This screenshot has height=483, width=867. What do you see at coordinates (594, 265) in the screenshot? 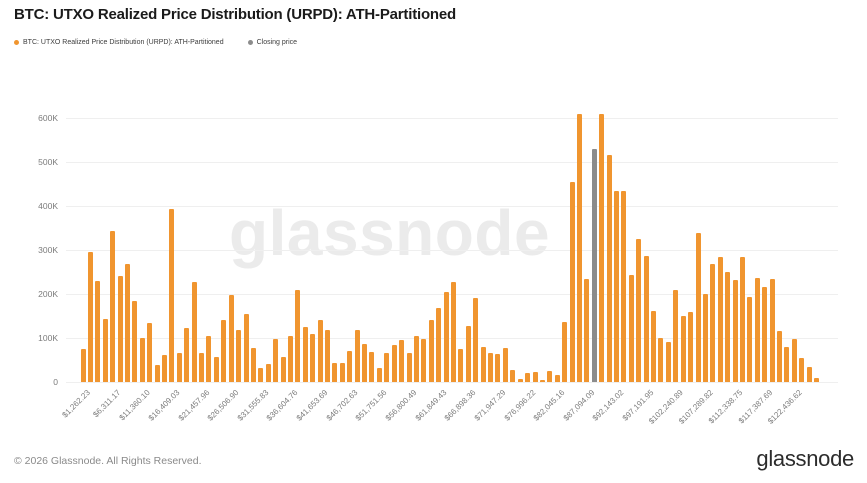
I see `closing-price-bar` at bounding box center [594, 265].